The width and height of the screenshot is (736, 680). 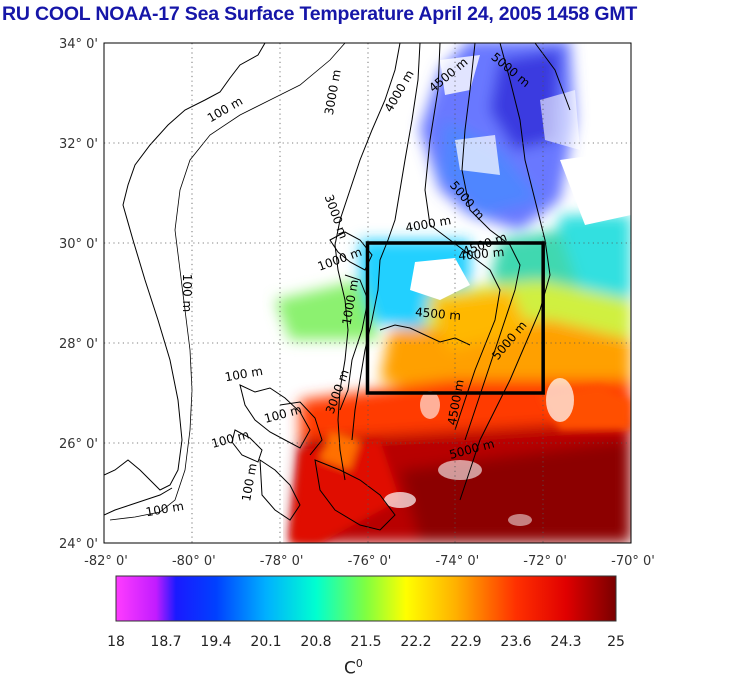 I want to click on colorbar-tick-label: 18, so click(x=116, y=642).